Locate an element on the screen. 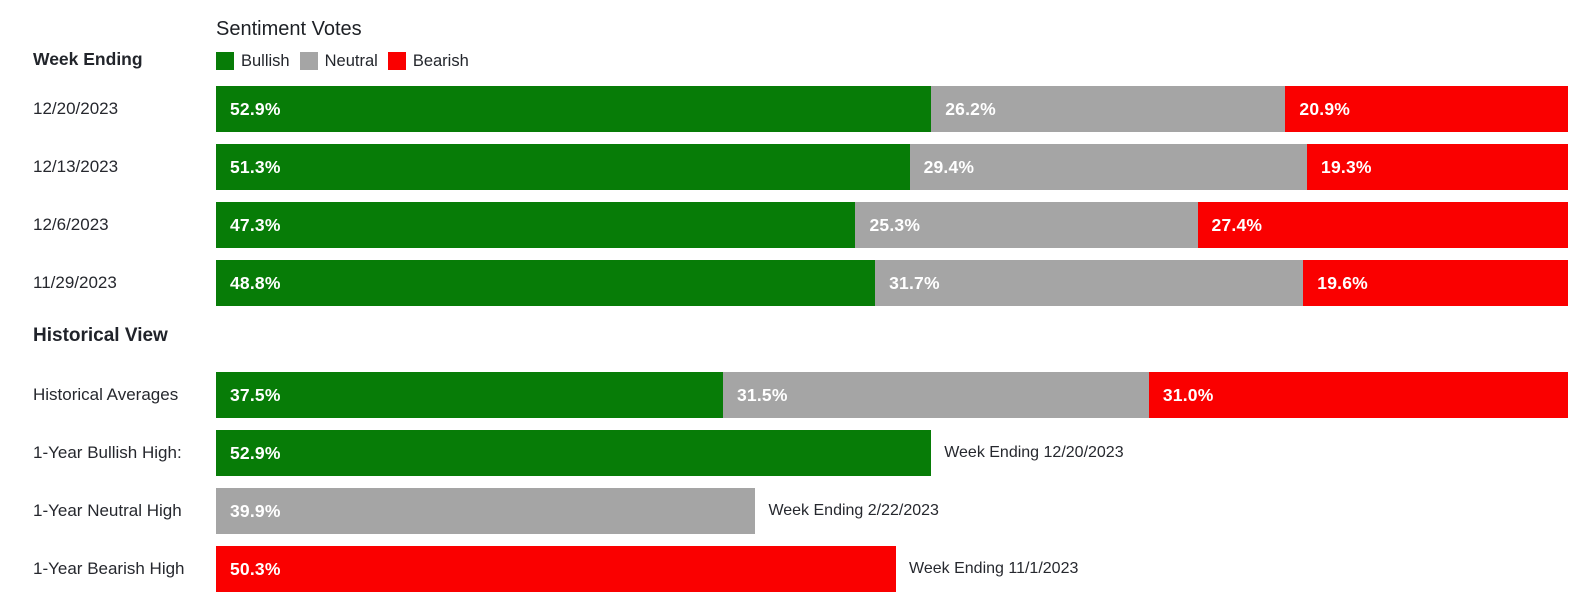  bullish-swatch-icon is located at coordinates (225, 61).